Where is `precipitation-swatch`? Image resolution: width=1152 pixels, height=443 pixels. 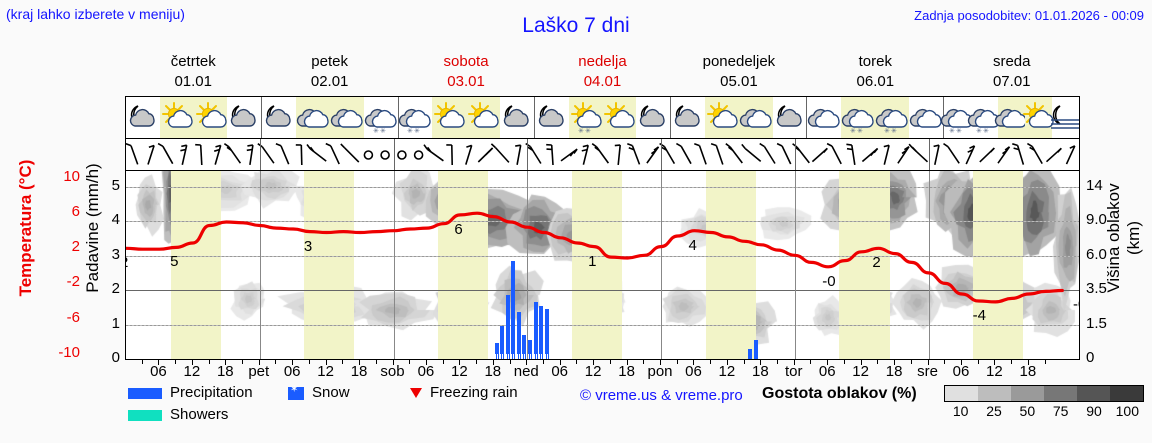 precipitation-swatch is located at coordinates (145, 393).